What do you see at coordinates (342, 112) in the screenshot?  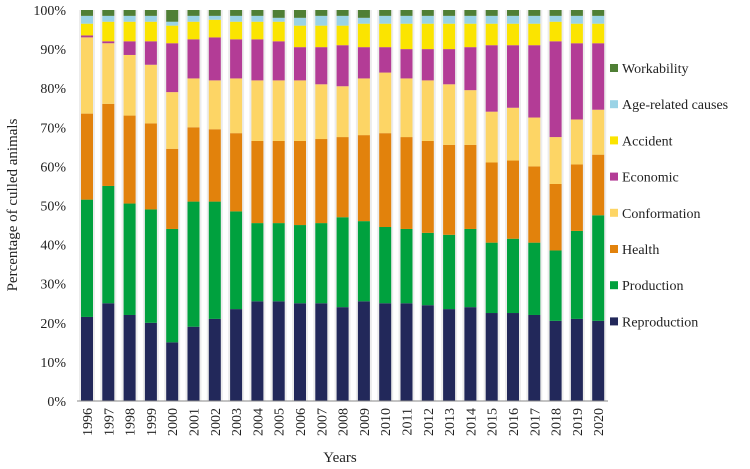 I see `bar-conformation-2008` at bounding box center [342, 112].